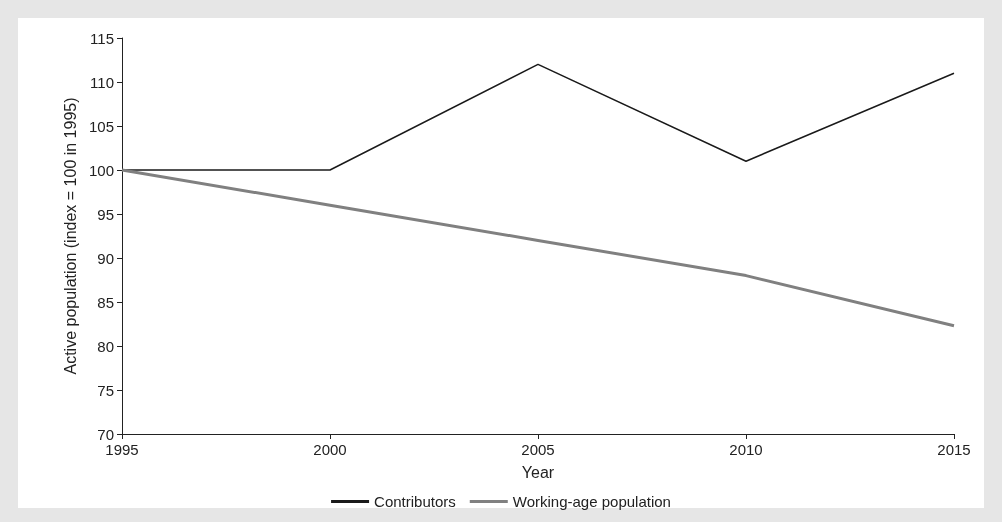 This screenshot has height=522, width=1002. What do you see at coordinates (102, 38) in the screenshot?
I see `y-tick-label: 115` at bounding box center [102, 38].